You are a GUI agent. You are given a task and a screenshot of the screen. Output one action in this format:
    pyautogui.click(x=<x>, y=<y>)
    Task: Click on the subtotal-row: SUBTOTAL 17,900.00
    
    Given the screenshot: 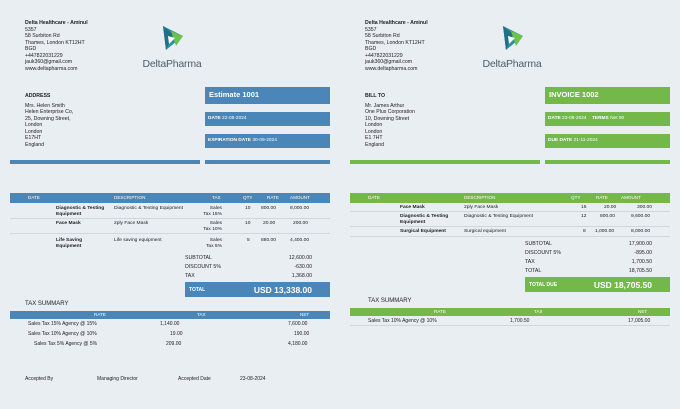 What is the action you would take?
    pyautogui.click(x=588, y=244)
    